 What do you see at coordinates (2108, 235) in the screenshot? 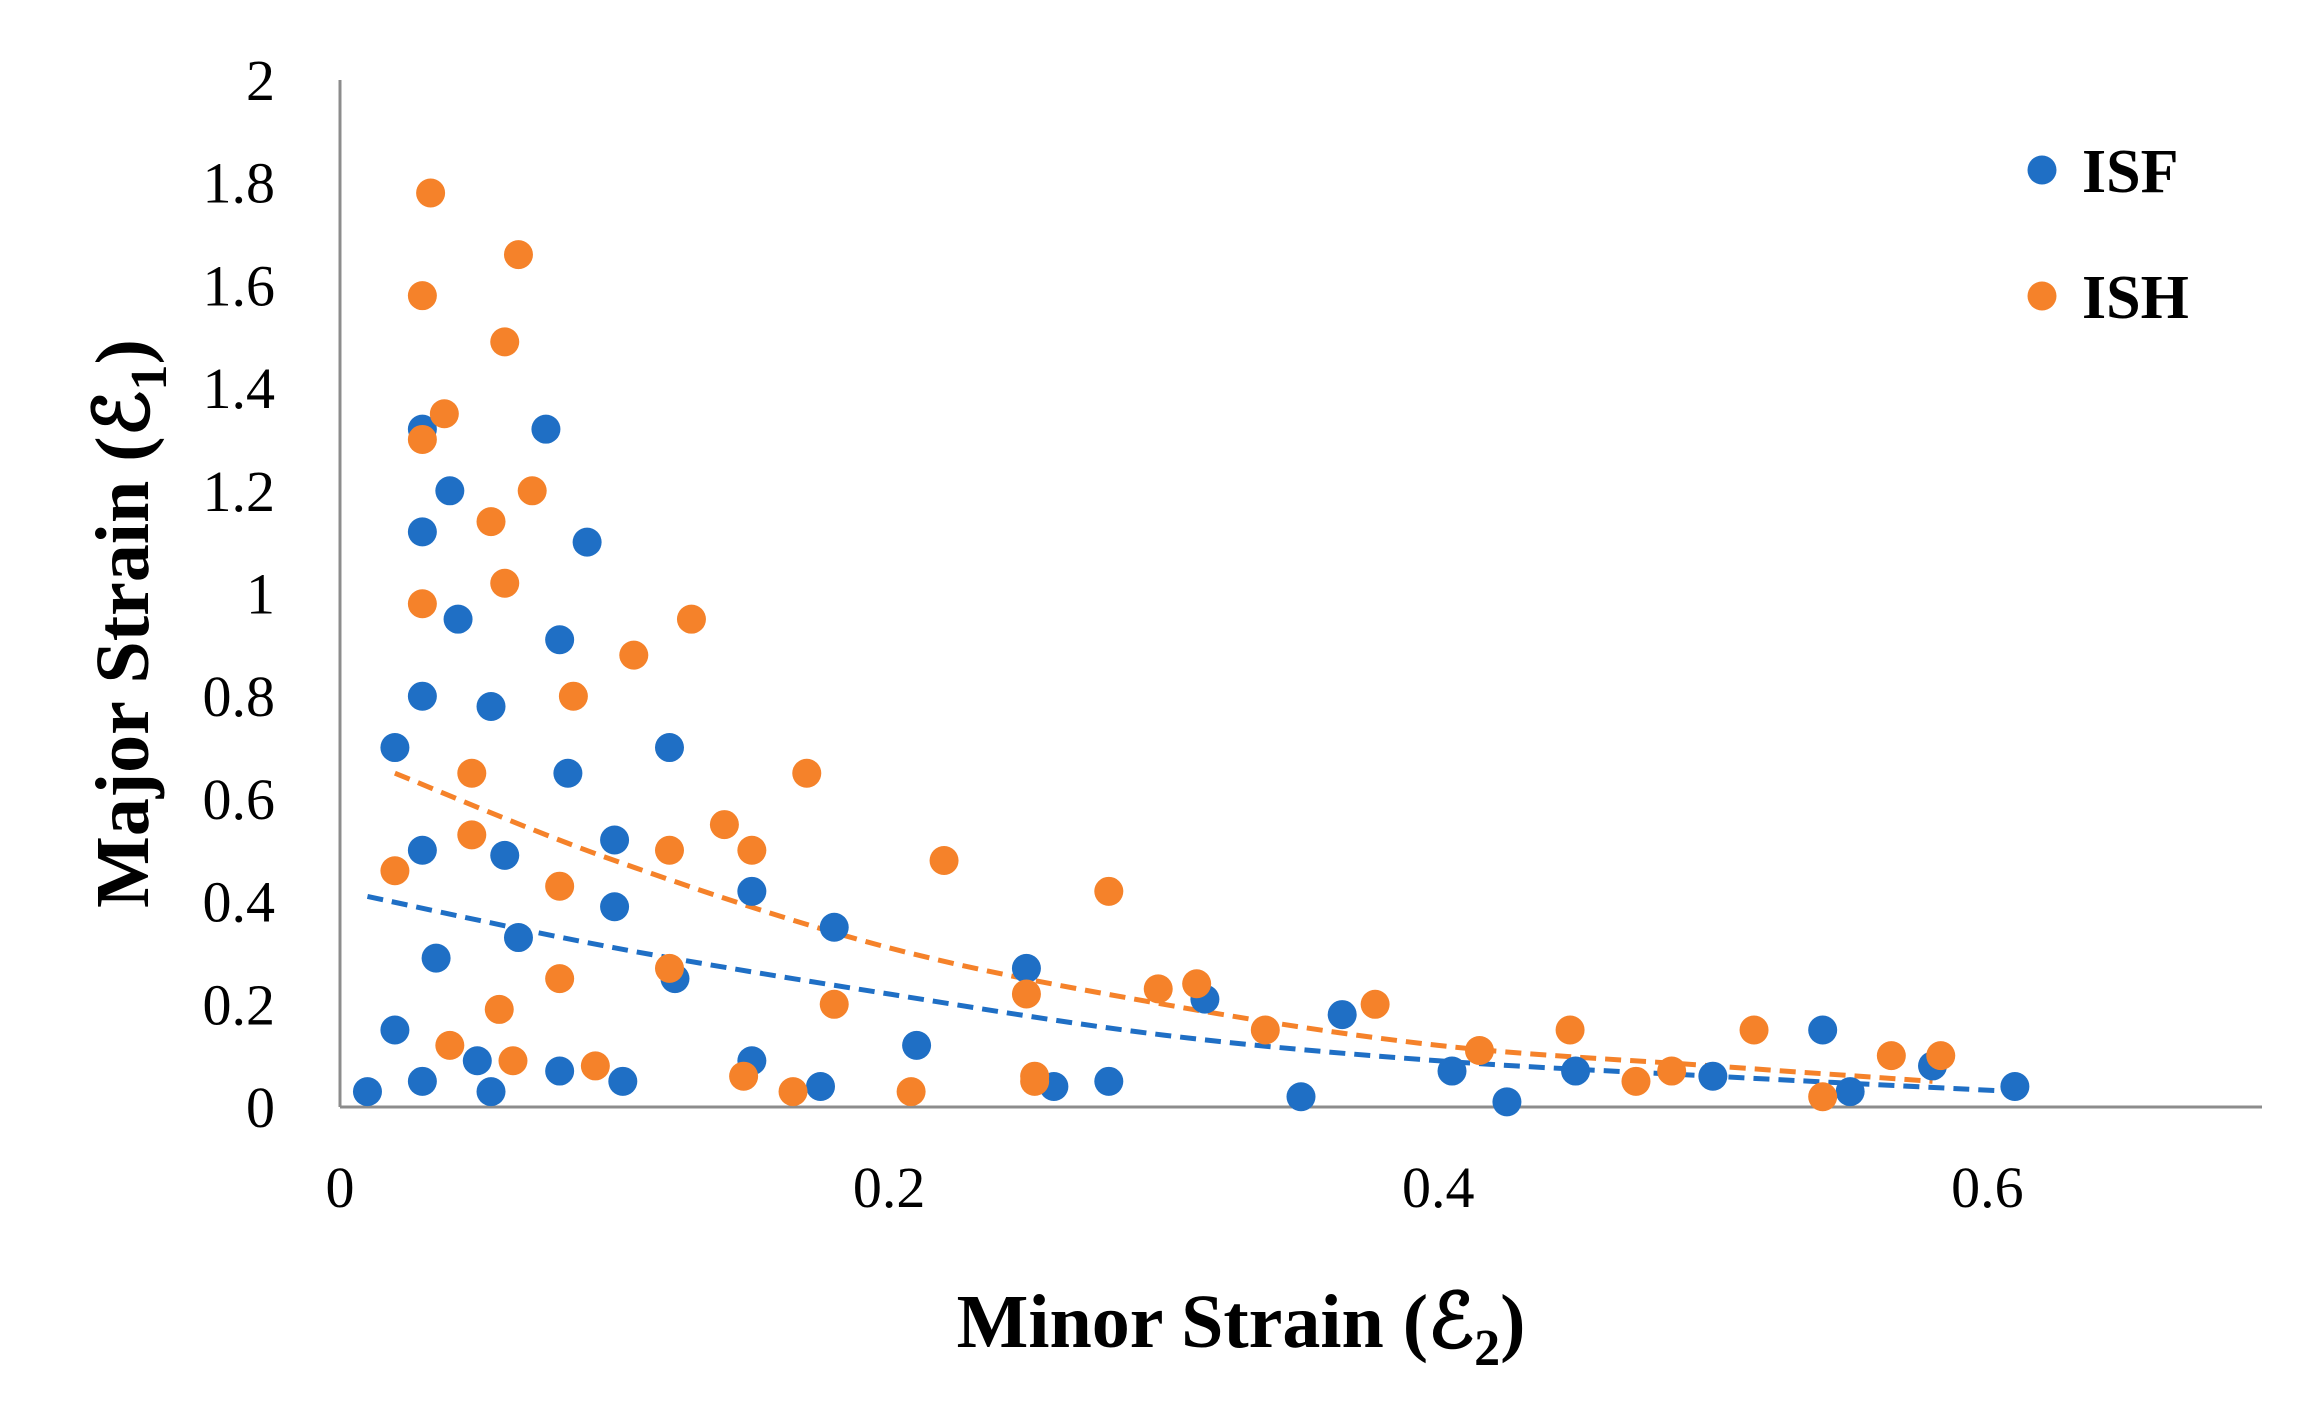
I see `legend: ISF ISH` at bounding box center [2108, 235].